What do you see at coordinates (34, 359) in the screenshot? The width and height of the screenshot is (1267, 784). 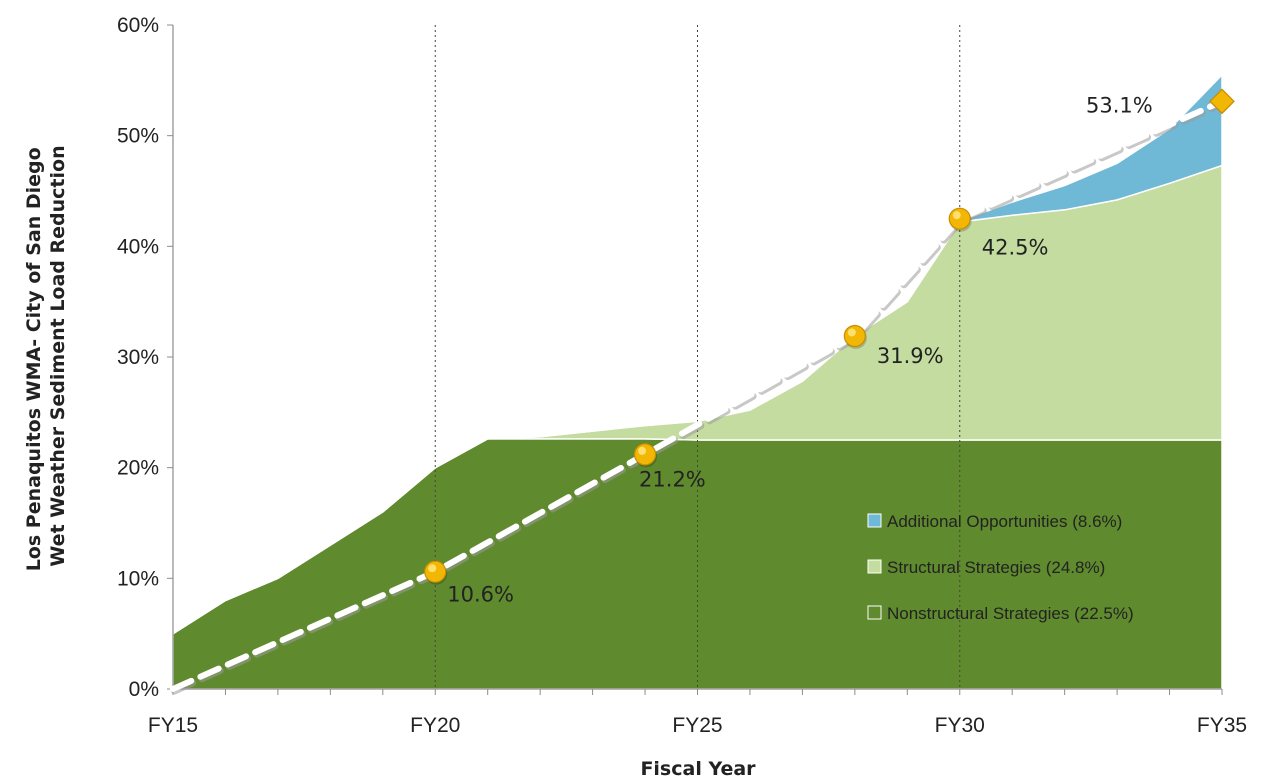 I see `y-axis-title-line-1: Los Penaquitos WMA- City of San Diego` at bounding box center [34, 359].